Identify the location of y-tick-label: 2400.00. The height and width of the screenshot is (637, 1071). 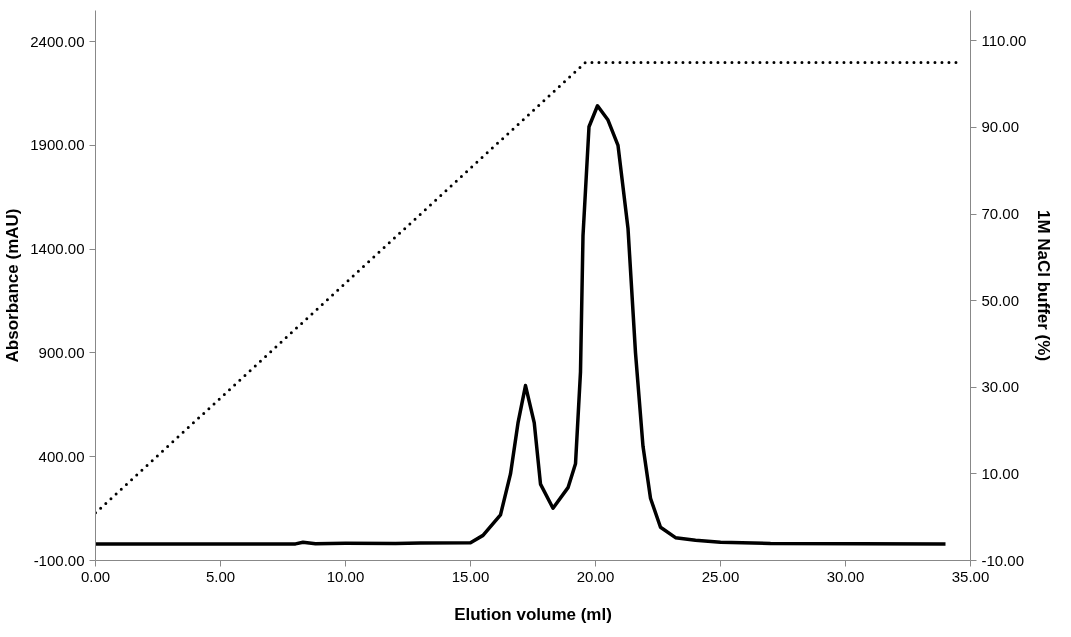
(57, 41).